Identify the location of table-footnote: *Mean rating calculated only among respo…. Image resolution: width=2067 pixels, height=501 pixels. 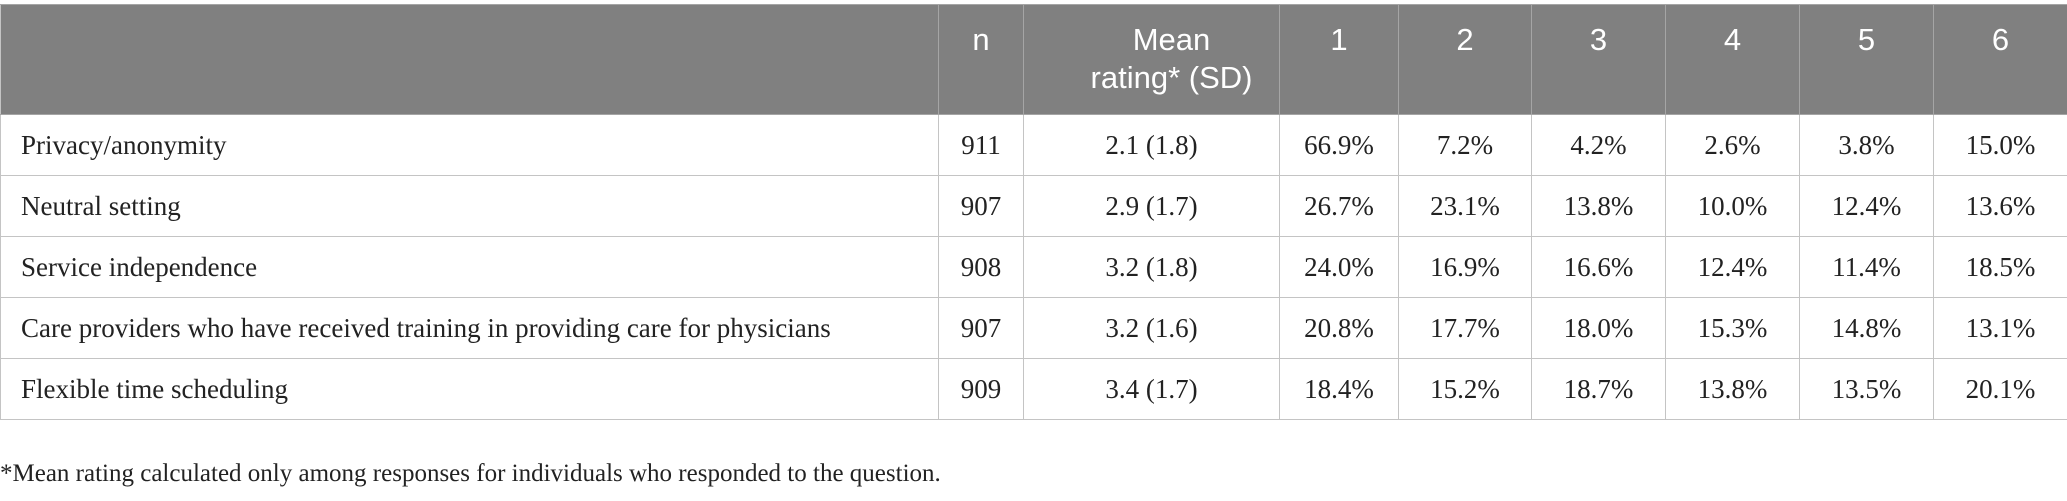
(470, 473).